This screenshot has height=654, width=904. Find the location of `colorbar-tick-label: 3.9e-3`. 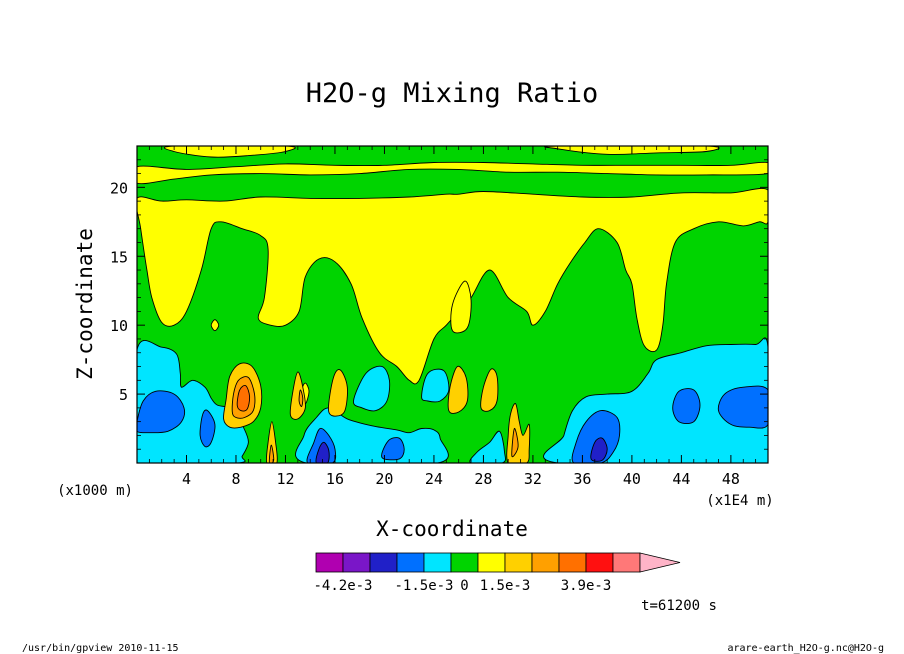

colorbar-tick-label: 3.9e-3 is located at coordinates (586, 586).